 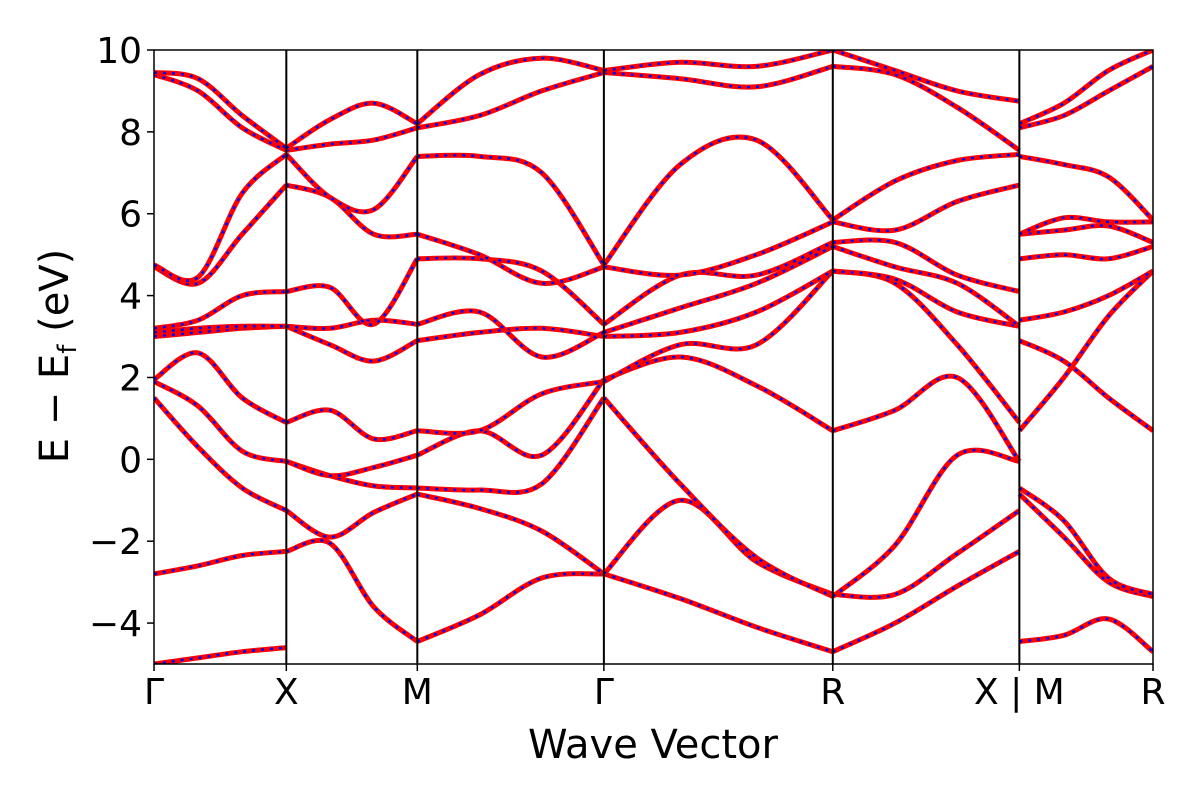 I want to click on y-tick-label: 8, so click(x=130, y=133).